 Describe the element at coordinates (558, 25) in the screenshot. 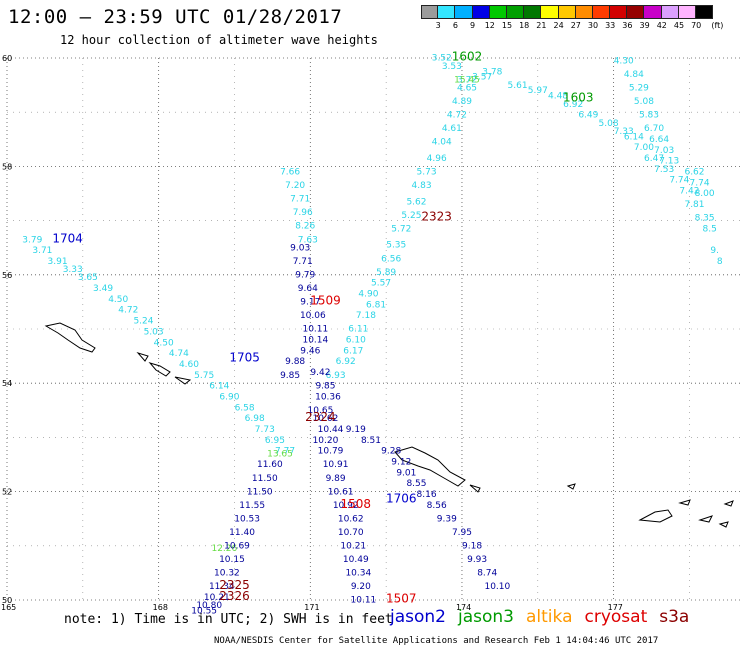

I see `scale-label: 24` at that location.